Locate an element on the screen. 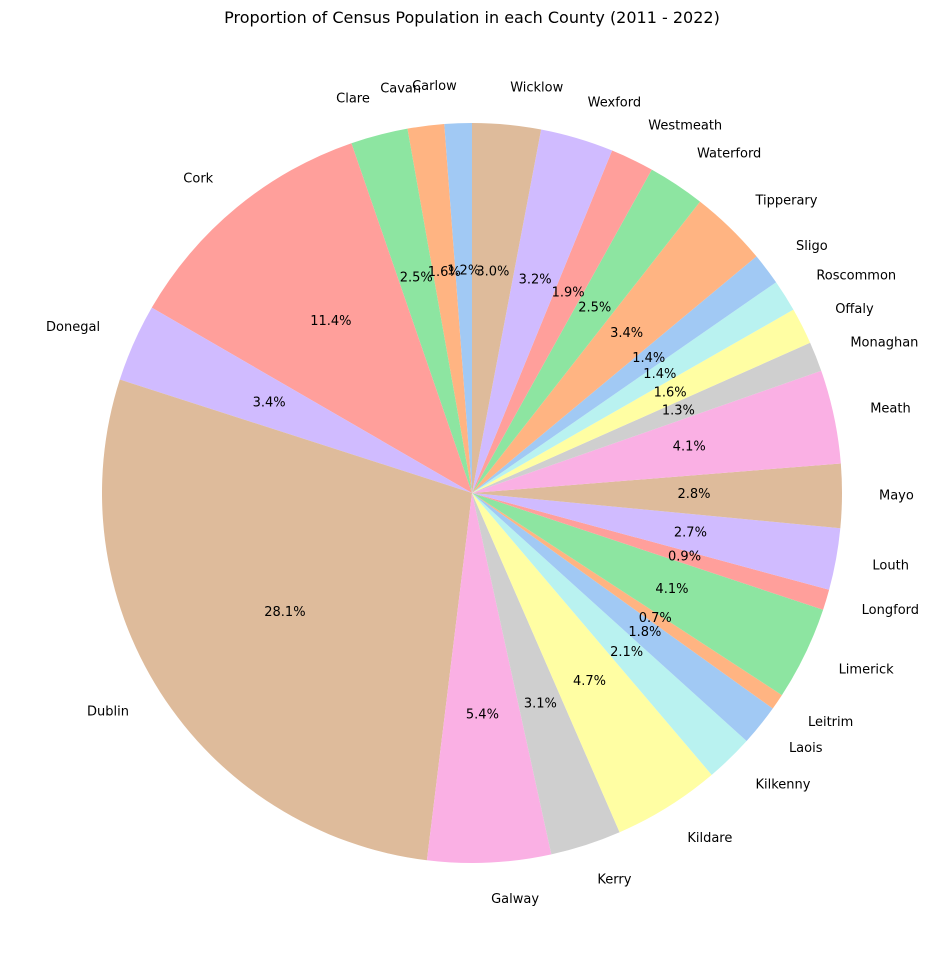  pie-slice-offaly is located at coordinates (641, 401).